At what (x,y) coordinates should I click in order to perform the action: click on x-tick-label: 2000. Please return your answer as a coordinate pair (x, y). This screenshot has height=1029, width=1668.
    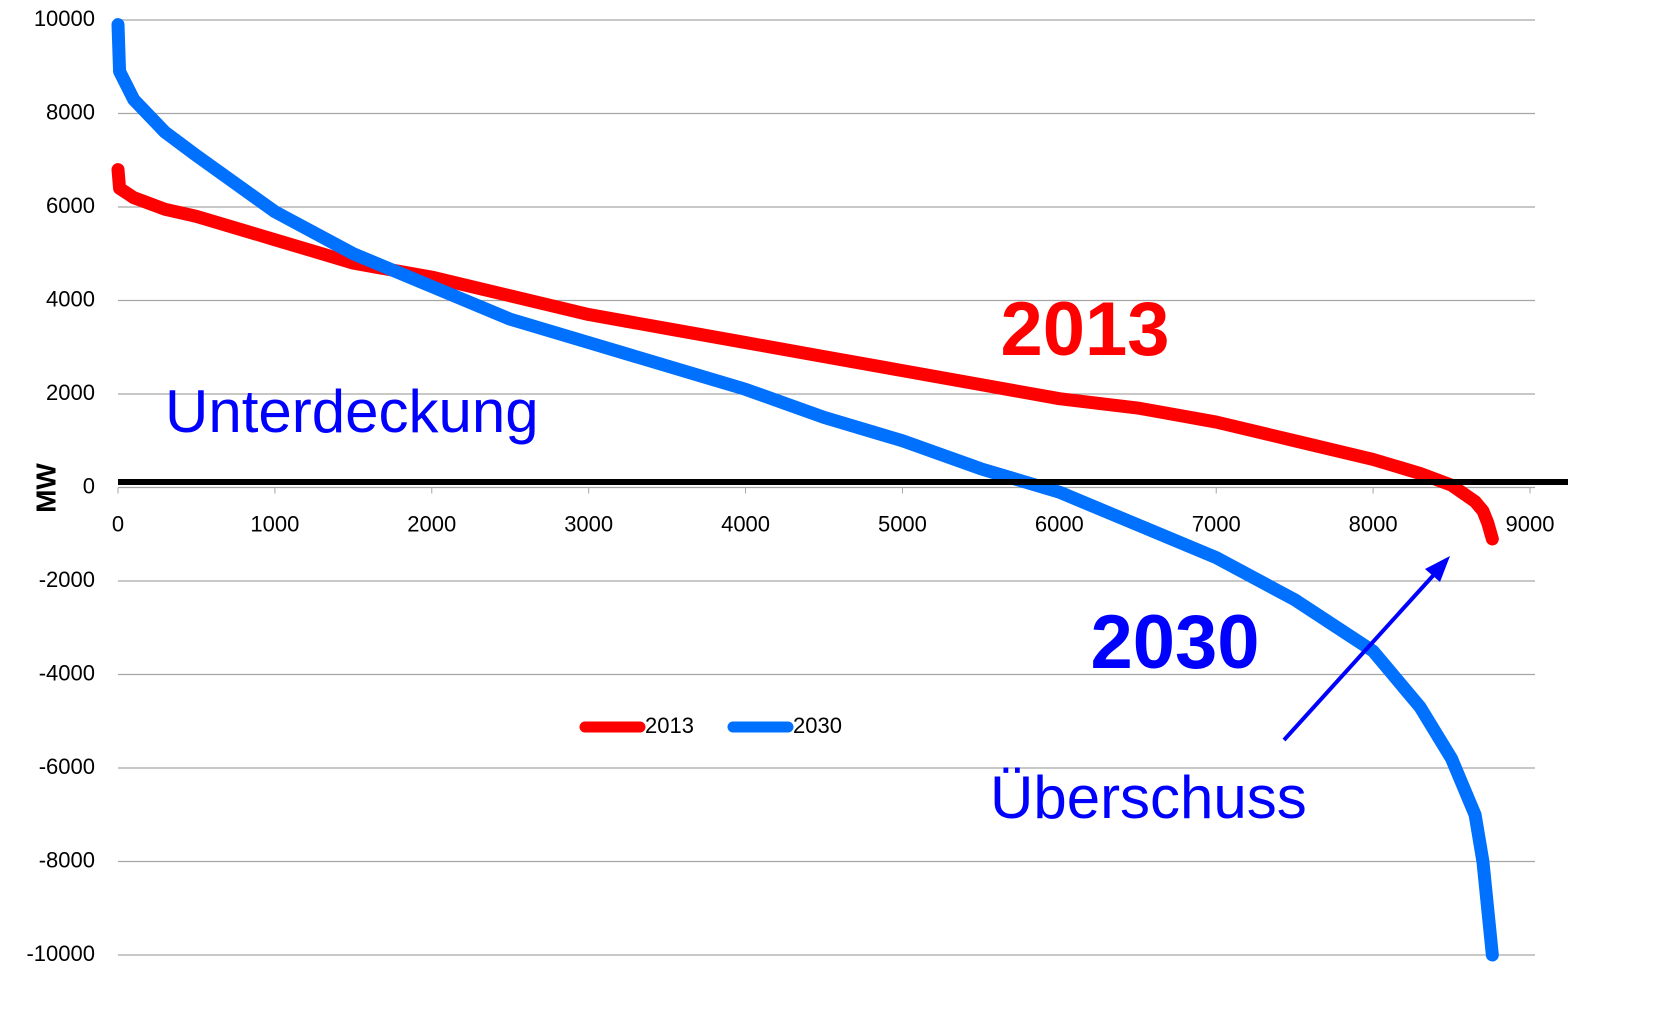
    Looking at the image, I should click on (431, 523).